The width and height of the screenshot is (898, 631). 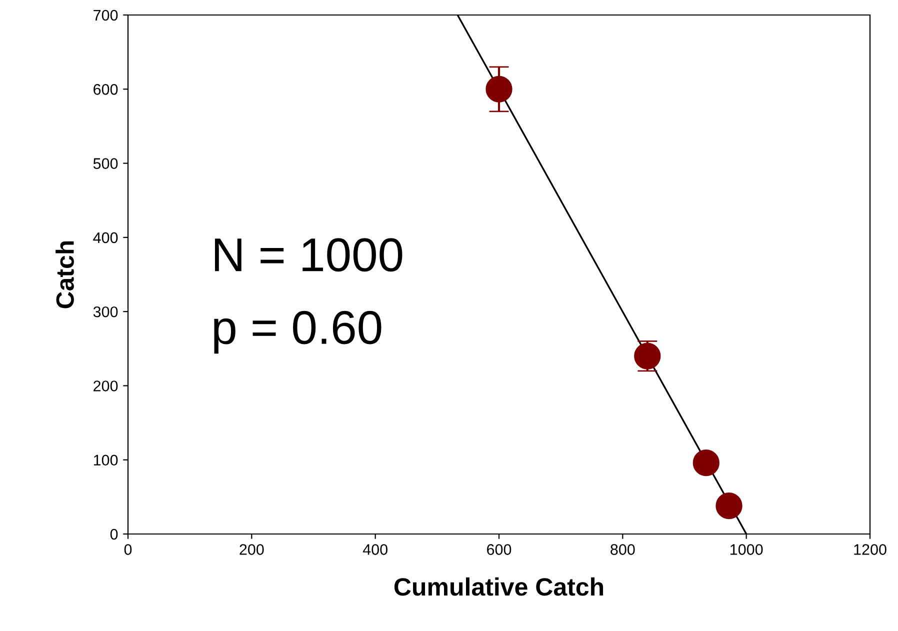 What do you see at coordinates (105, 238) in the screenshot?
I see `y-tick-label: 400` at bounding box center [105, 238].